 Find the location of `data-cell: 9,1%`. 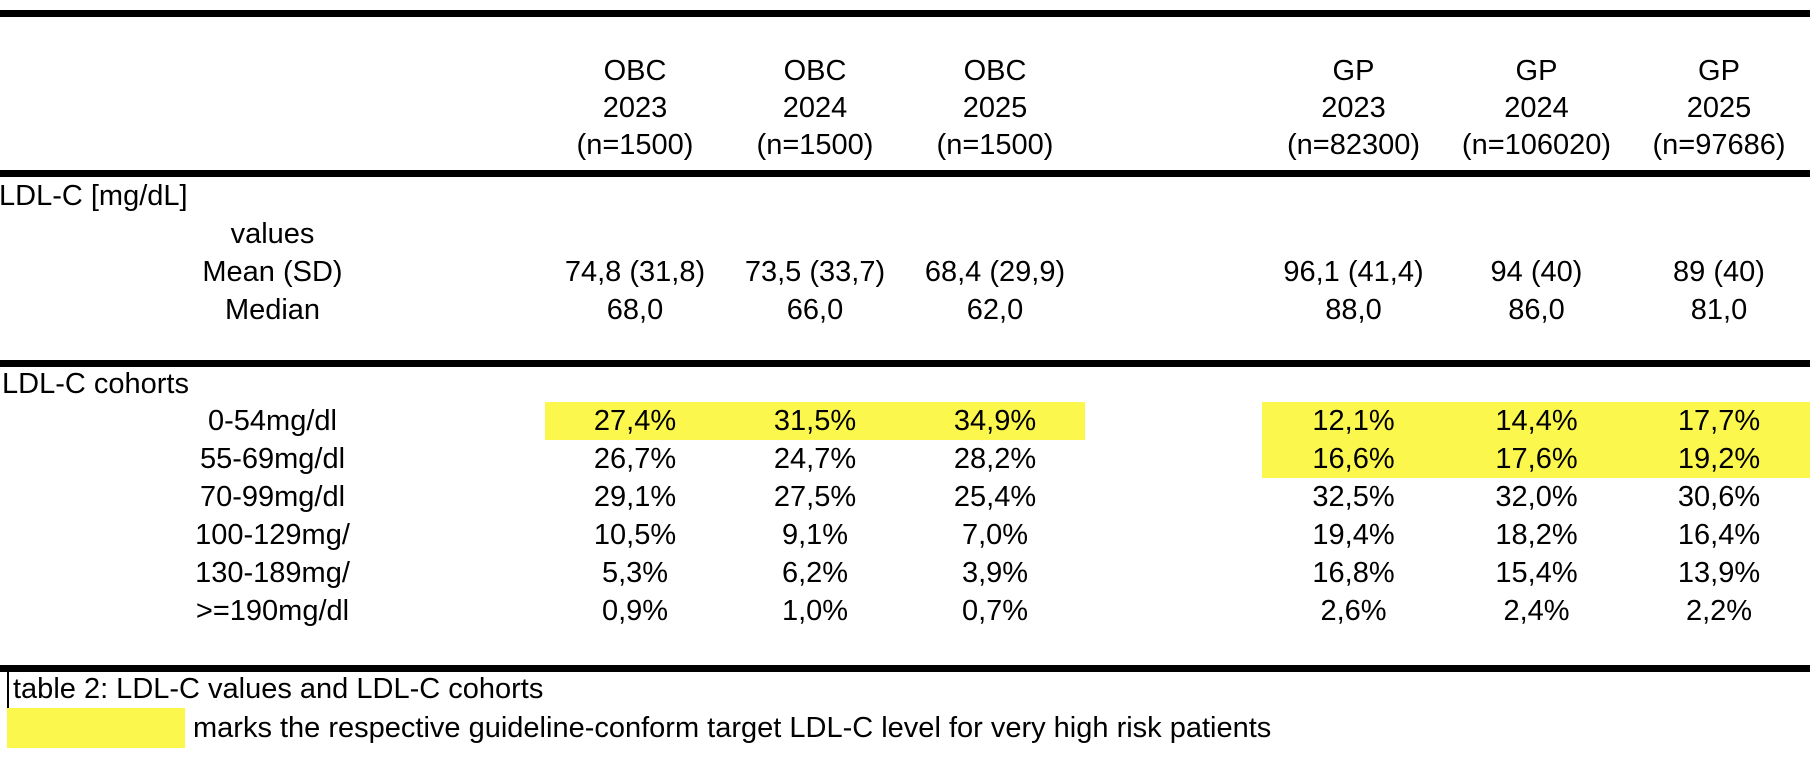

data-cell: 9,1% is located at coordinates (815, 535).